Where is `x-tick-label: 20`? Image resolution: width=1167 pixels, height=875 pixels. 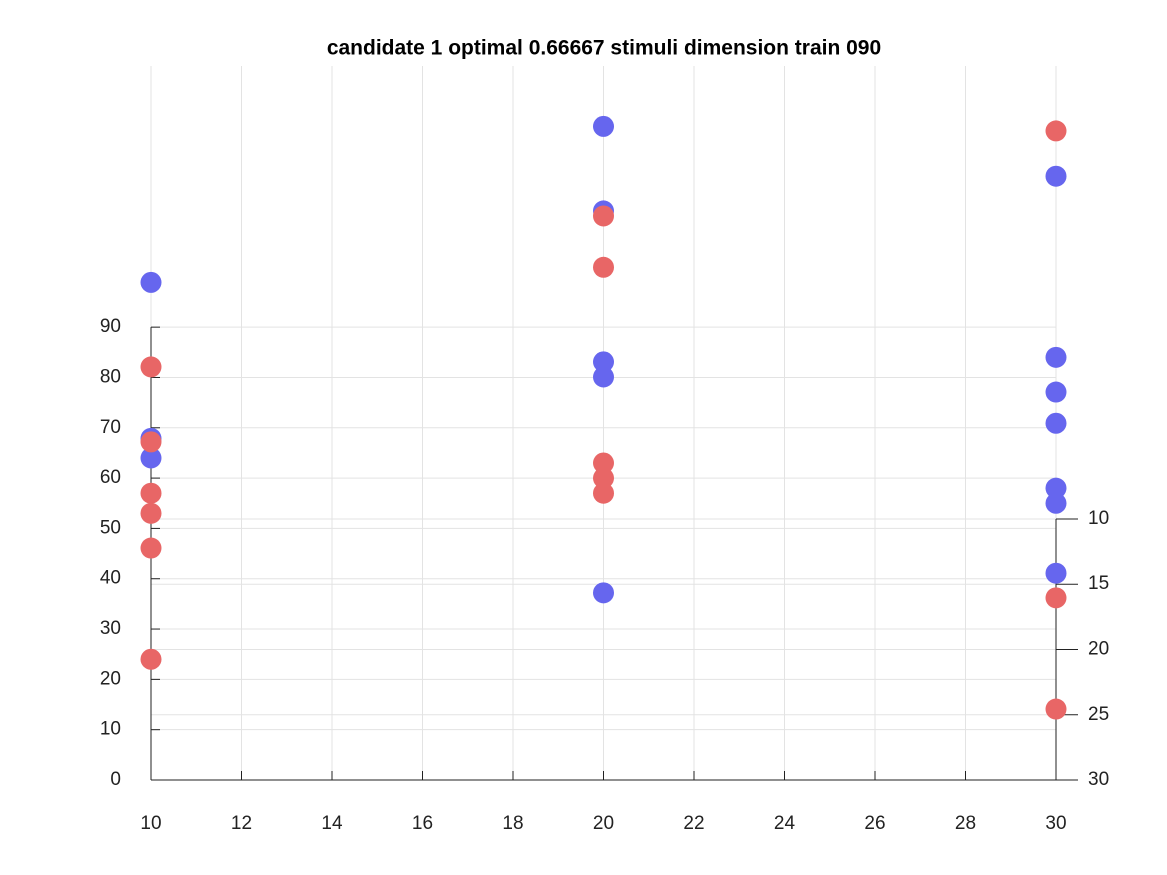
x-tick-label: 20 is located at coordinates (603, 823).